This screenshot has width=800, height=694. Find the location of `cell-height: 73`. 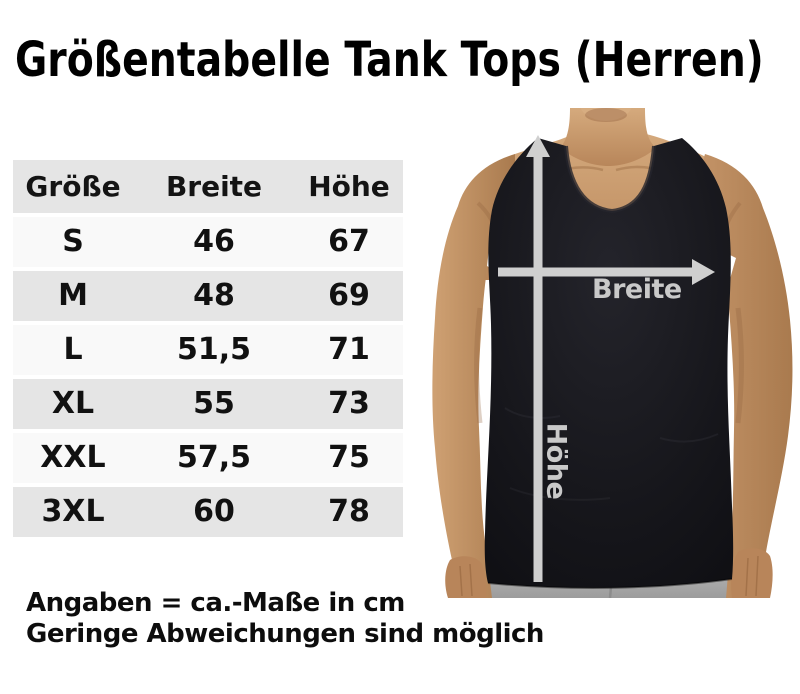

cell-height: 73 is located at coordinates (349, 403).